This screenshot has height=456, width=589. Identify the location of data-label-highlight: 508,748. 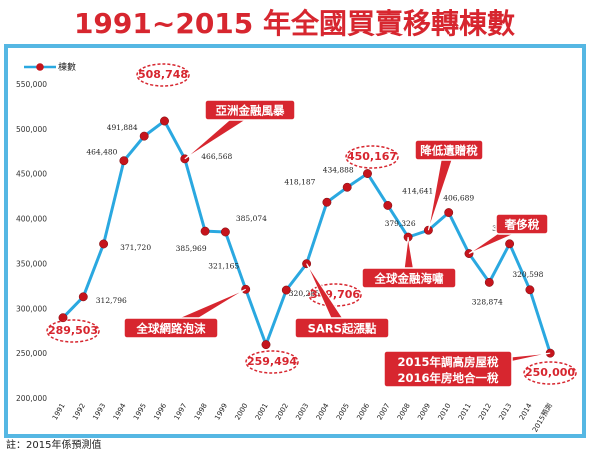
(163, 74).